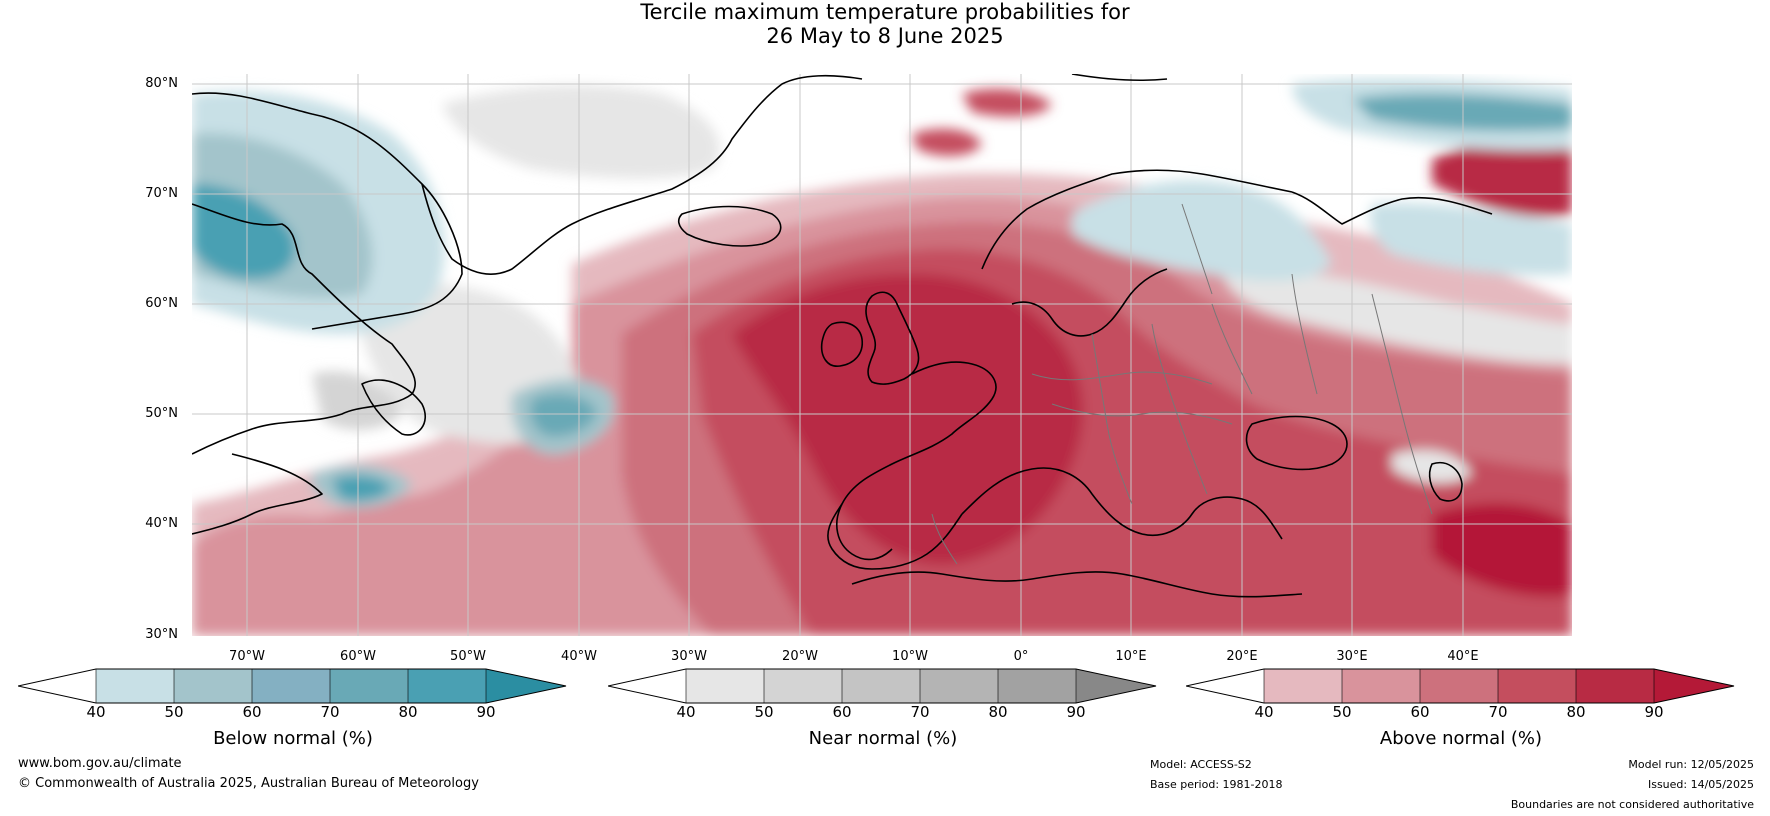  What do you see at coordinates (161, 634) in the screenshot?
I see `lat-label-30n: 30°N` at bounding box center [161, 634].